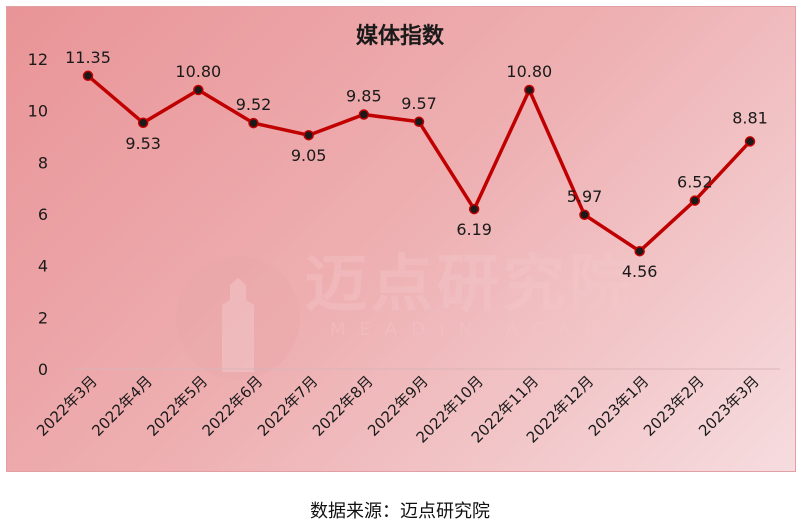 This screenshot has width=800, height=531. Describe the element at coordinates (750, 117) in the screenshot. I see `data-label: 8.81` at that location.